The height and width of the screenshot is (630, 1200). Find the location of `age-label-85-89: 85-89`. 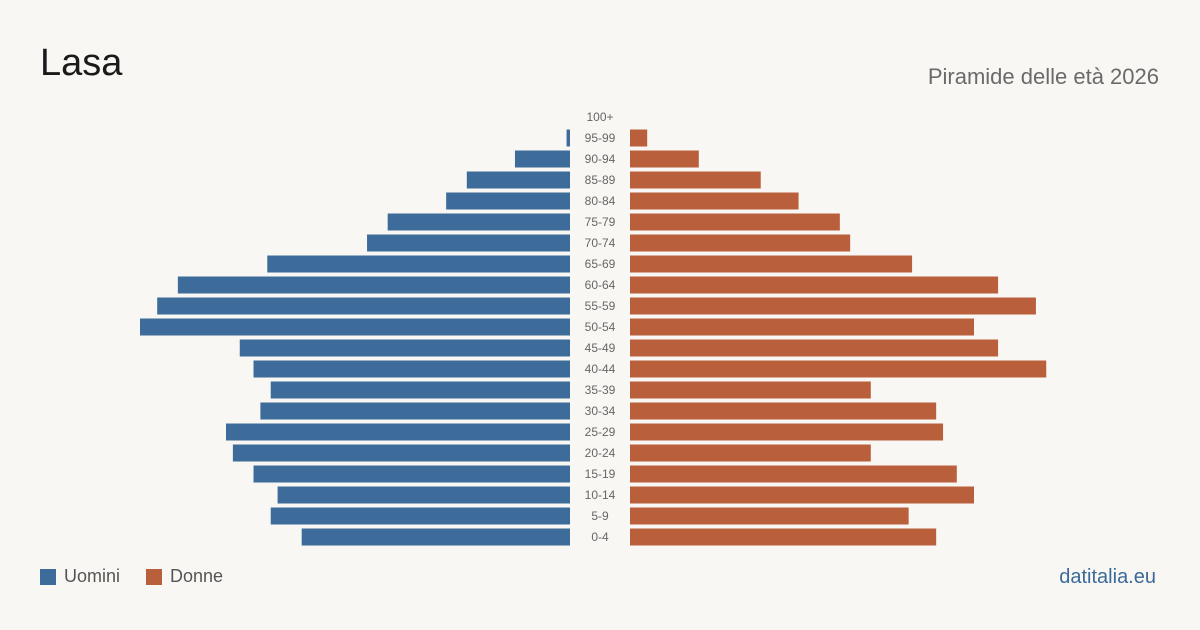

age-label-85-89: 85-89 is located at coordinates (600, 180).